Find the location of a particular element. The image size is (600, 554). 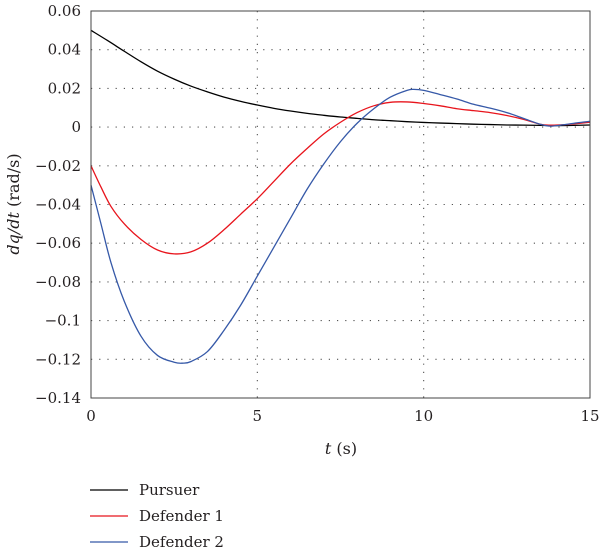

x-tick-label: 5 is located at coordinates (258, 416).